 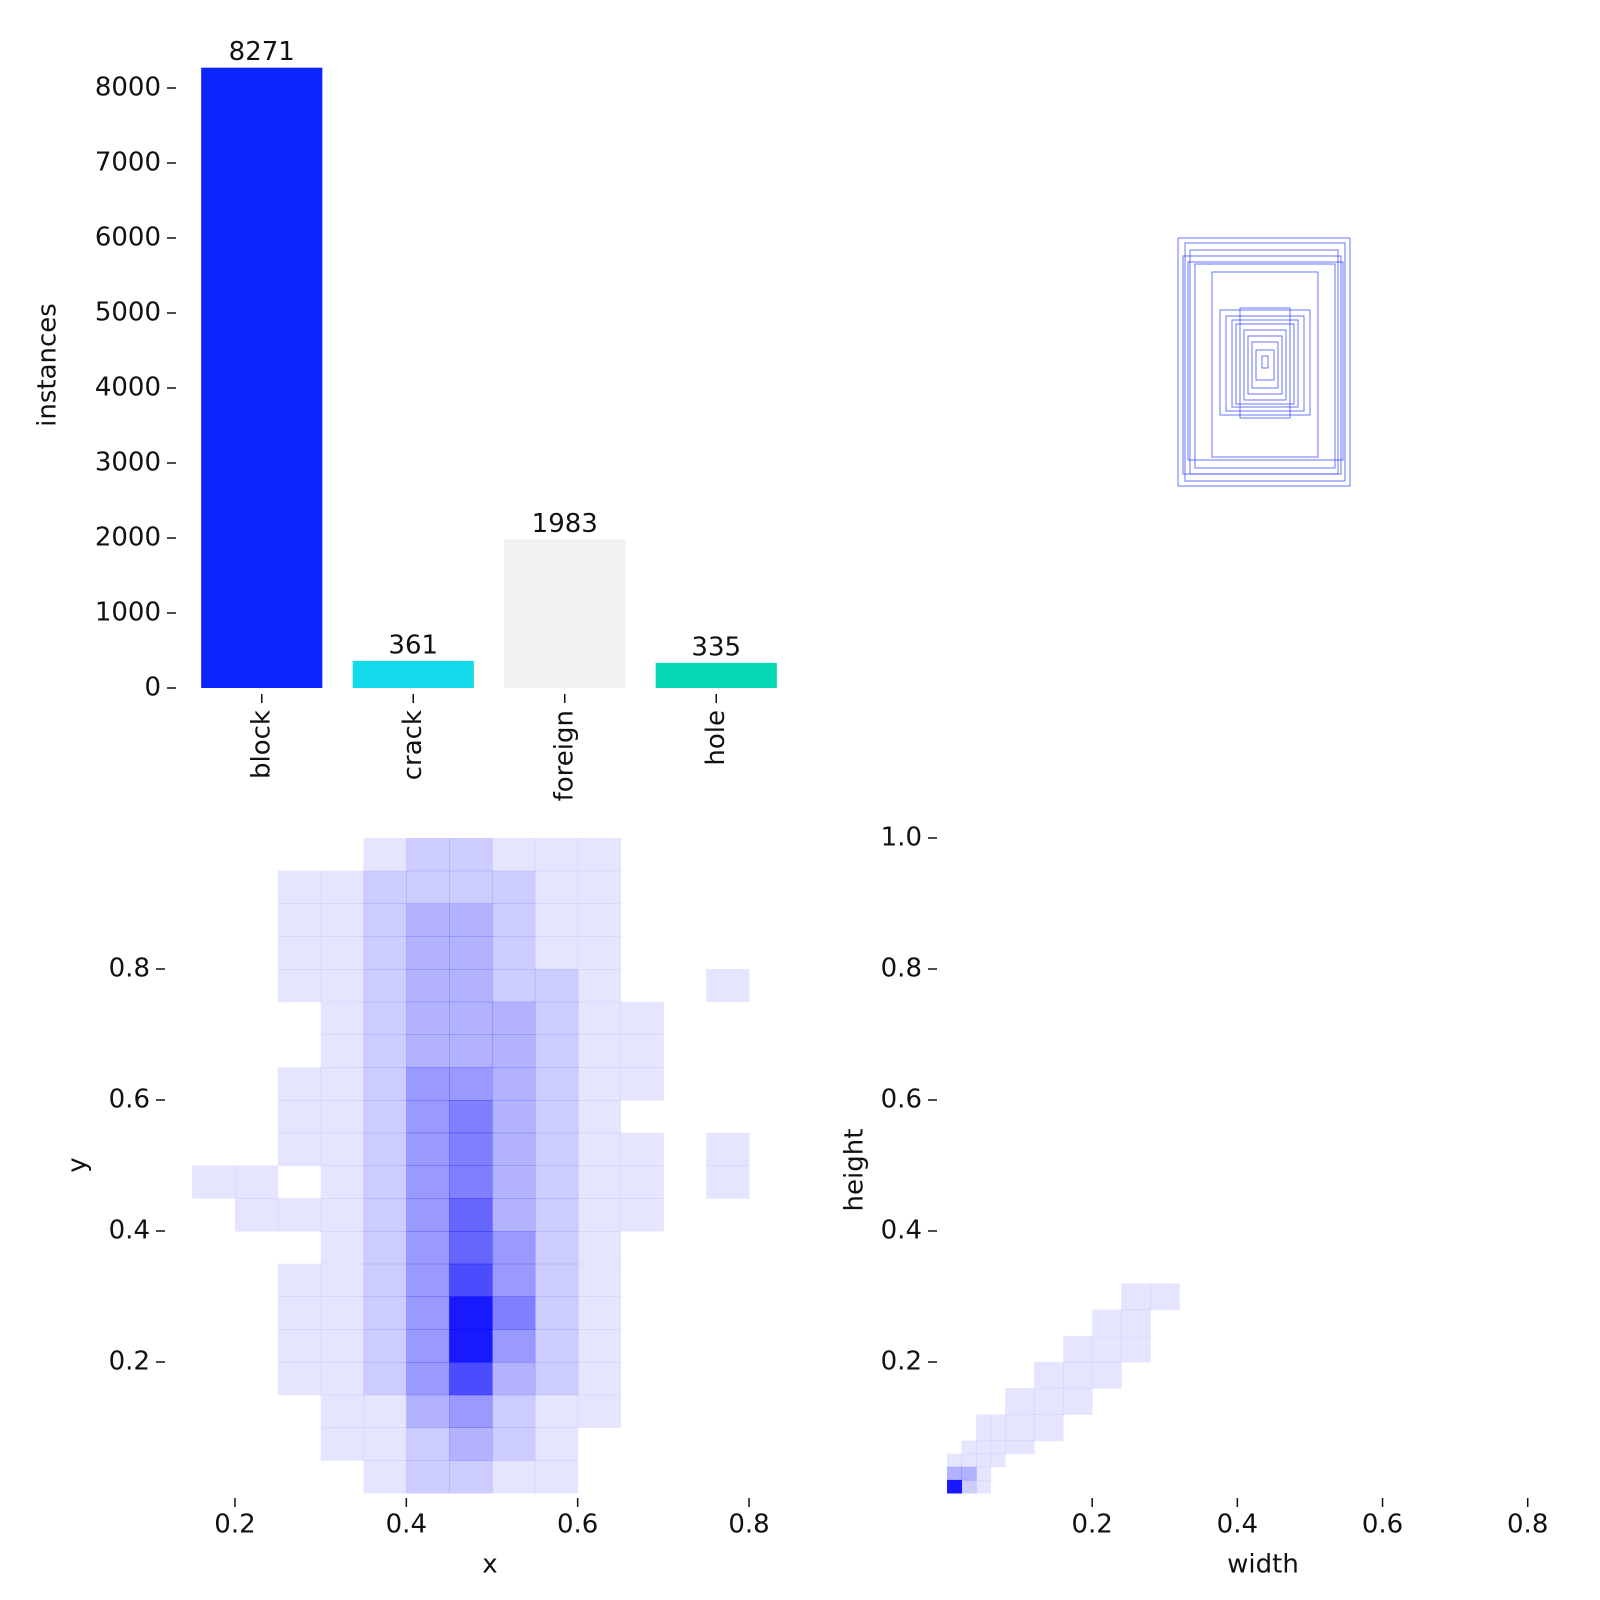 I want to click on value-label: 1983, so click(x=565, y=524).